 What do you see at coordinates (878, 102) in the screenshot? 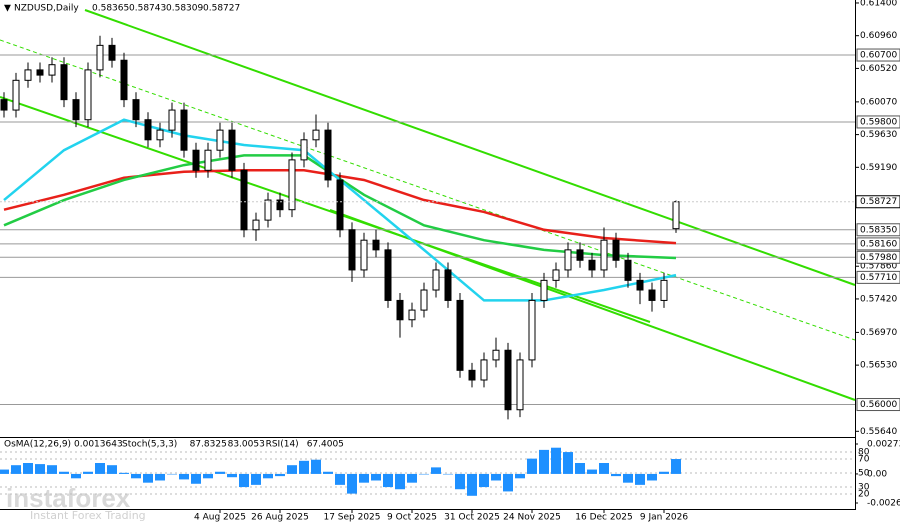
I see `y-tick-label: 0.60070` at bounding box center [878, 102].